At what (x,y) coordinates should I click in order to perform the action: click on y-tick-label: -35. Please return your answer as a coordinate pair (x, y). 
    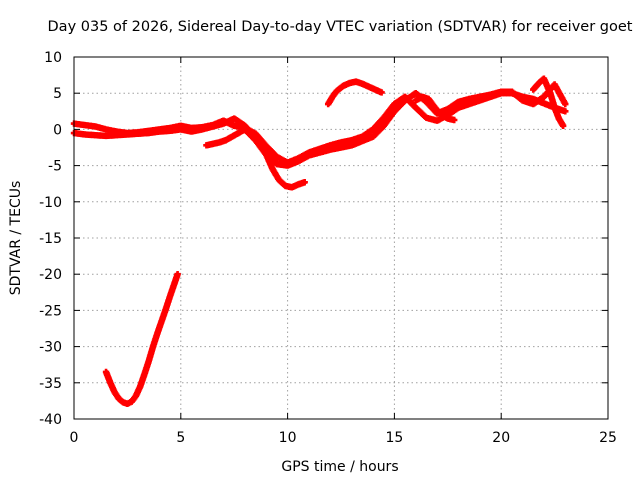
    Looking at the image, I should click on (50, 384).